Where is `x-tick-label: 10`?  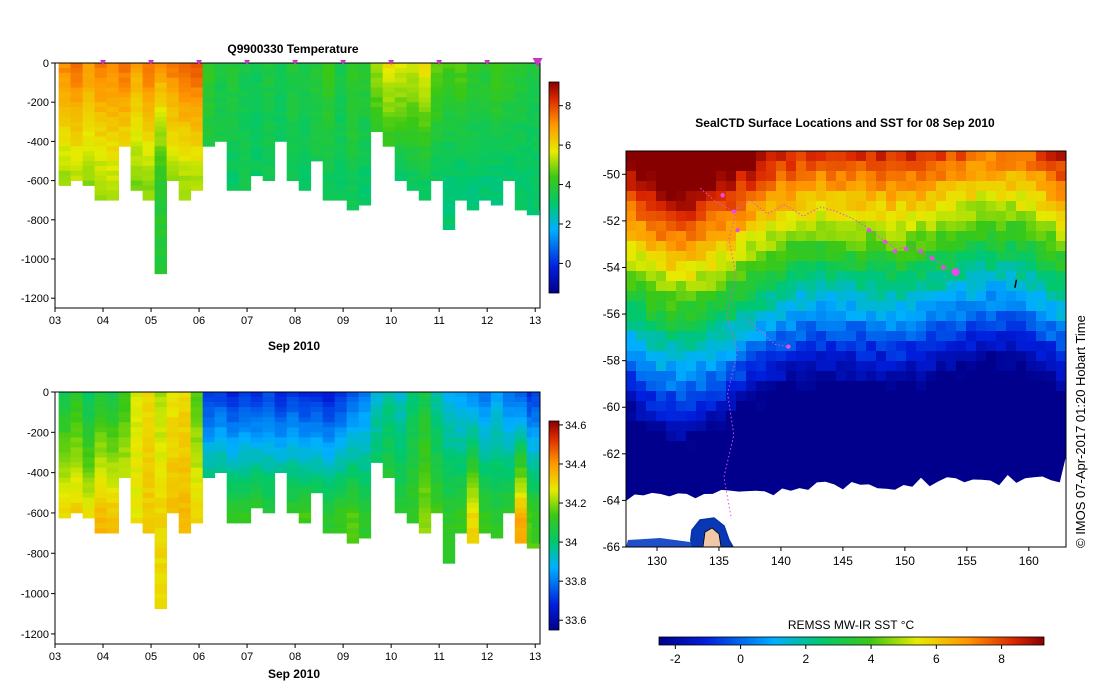 x-tick-label: 10 is located at coordinates (391, 321).